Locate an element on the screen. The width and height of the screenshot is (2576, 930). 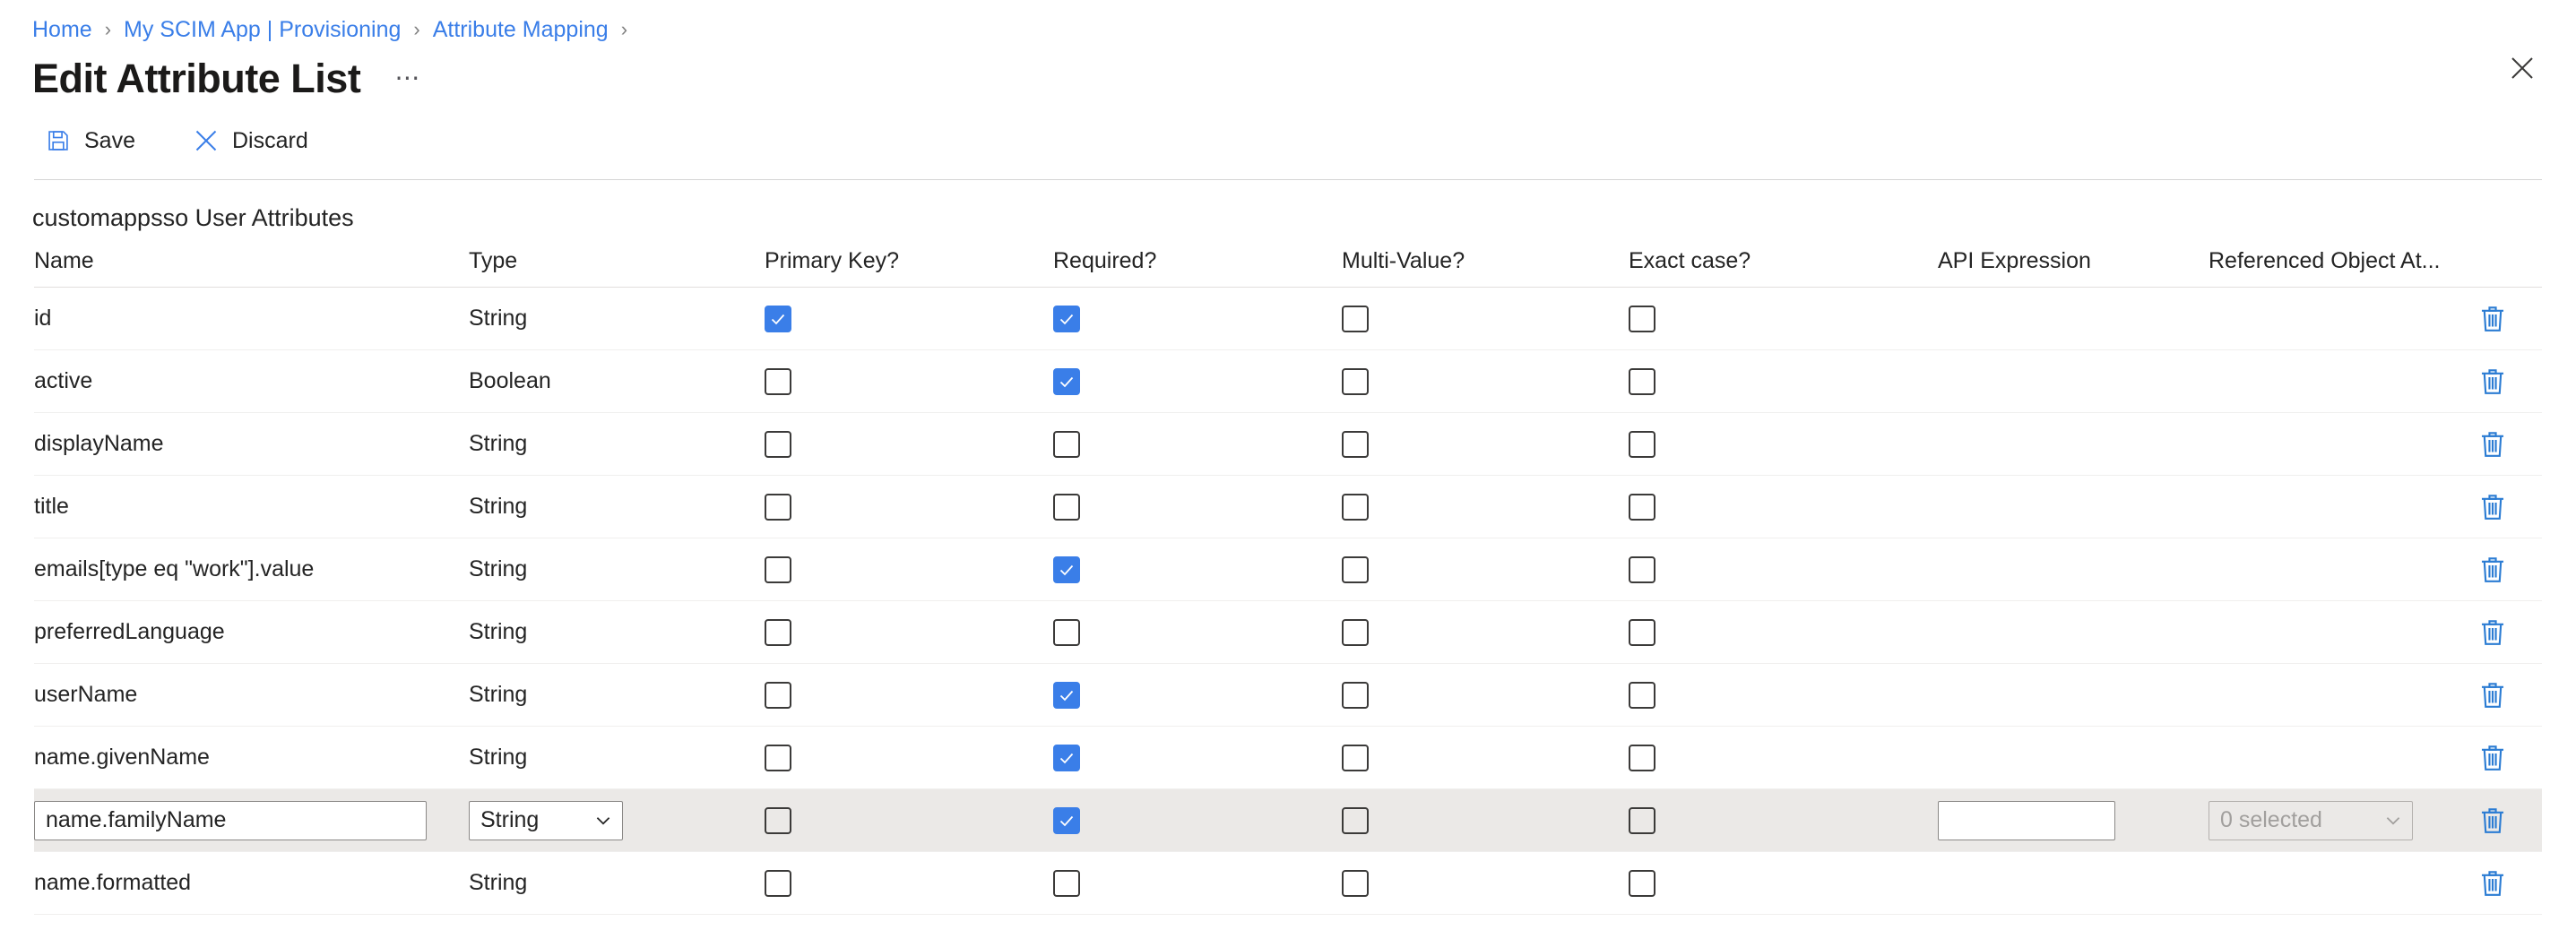
column-header-multi-value: Multi-Value? is located at coordinates (1485, 268).